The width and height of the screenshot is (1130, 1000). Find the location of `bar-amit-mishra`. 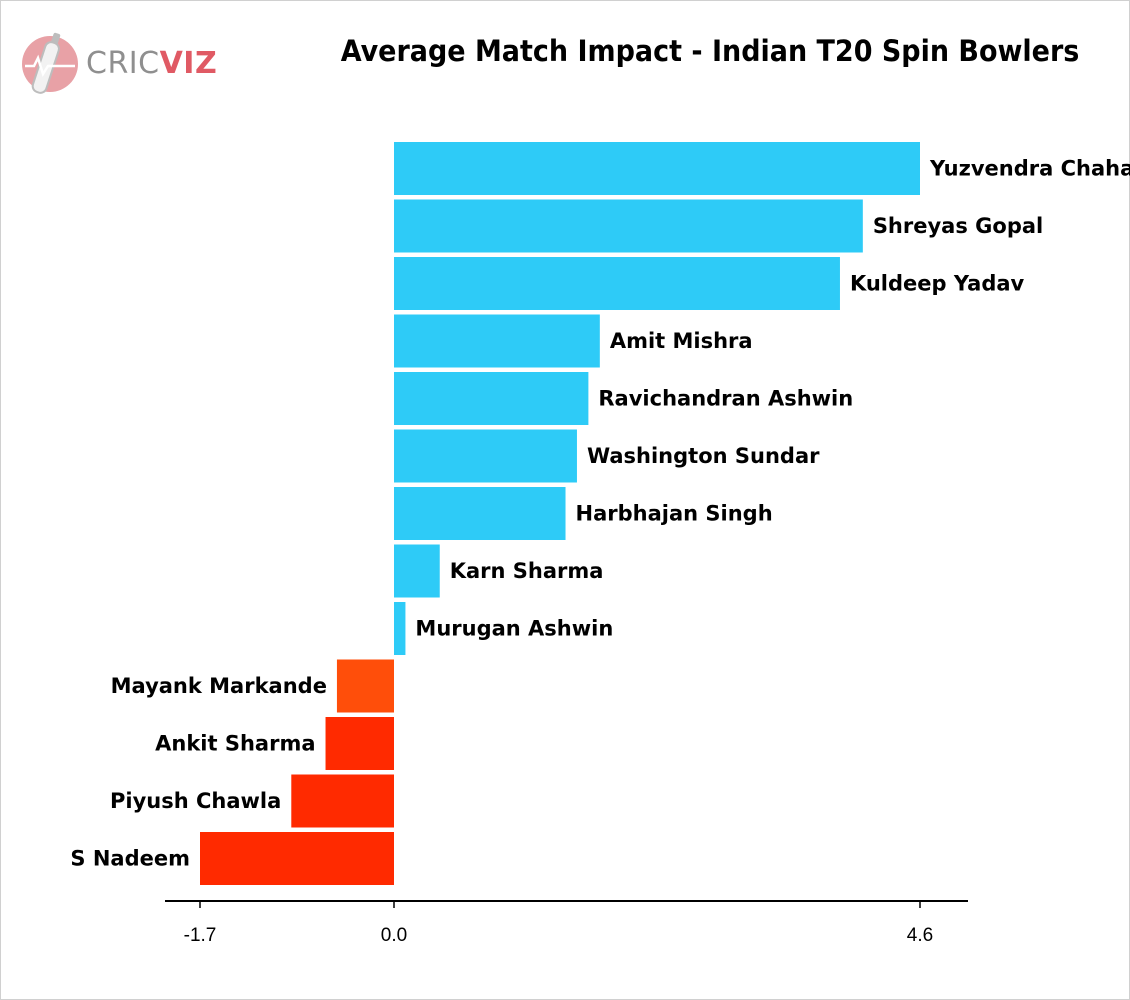

bar-amit-mishra is located at coordinates (497, 341).